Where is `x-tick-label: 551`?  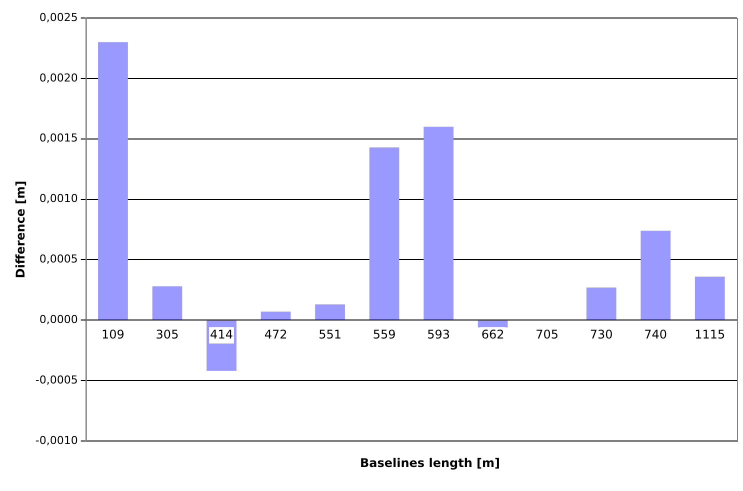
x-tick-label: 551 is located at coordinates (330, 334).